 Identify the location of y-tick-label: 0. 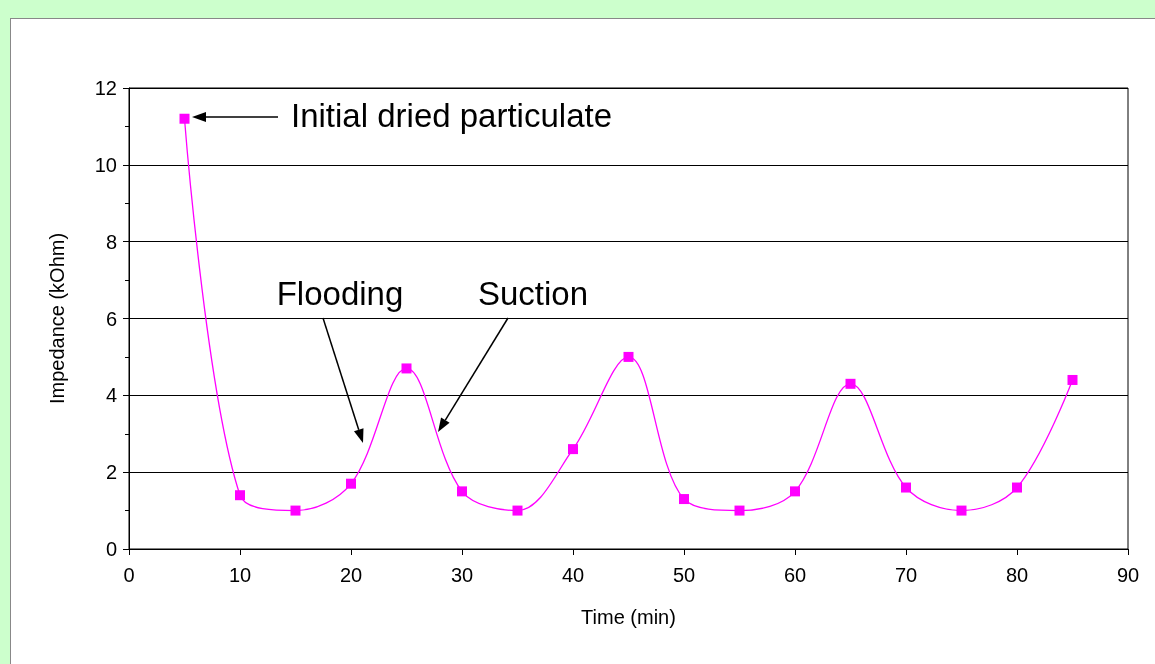
(111, 549).